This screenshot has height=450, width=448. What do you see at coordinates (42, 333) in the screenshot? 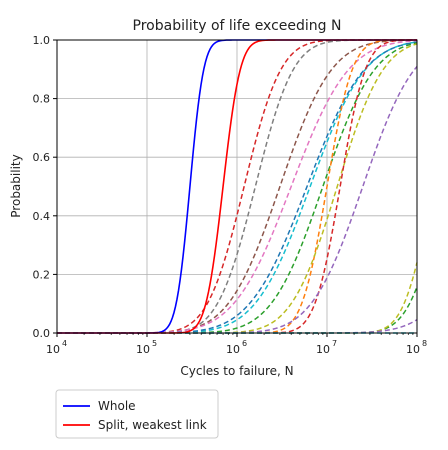
I see `y-tick-label: 0.0` at bounding box center [42, 333].